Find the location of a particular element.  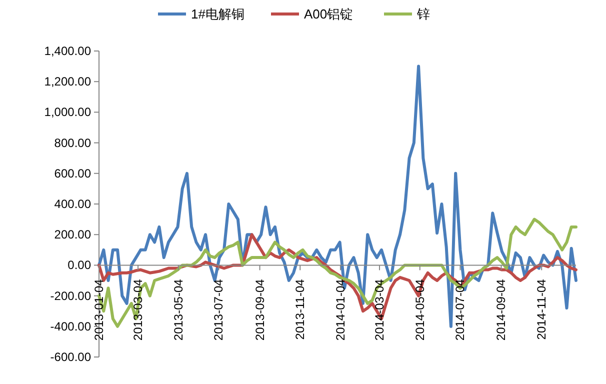

x-tick-label: 2014-05-04 is located at coordinates (419, 309).